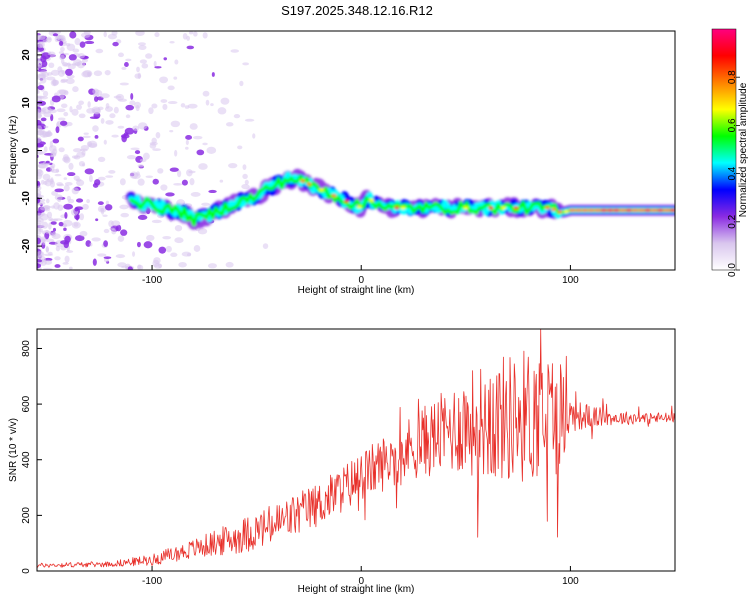  What do you see at coordinates (31, 151) in the screenshot?
I see `spectrogram-y-axis: 20 10 0 -10 -20` at bounding box center [31, 151].